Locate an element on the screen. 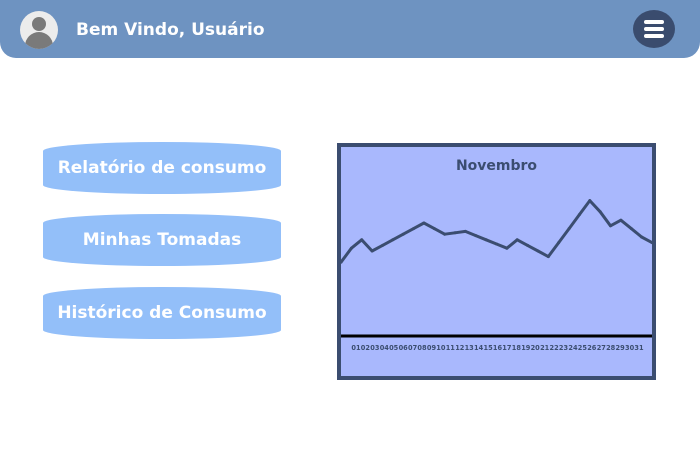 The height and width of the screenshot is (451, 700). chart-tick-label: 10 is located at coordinates (441, 348).